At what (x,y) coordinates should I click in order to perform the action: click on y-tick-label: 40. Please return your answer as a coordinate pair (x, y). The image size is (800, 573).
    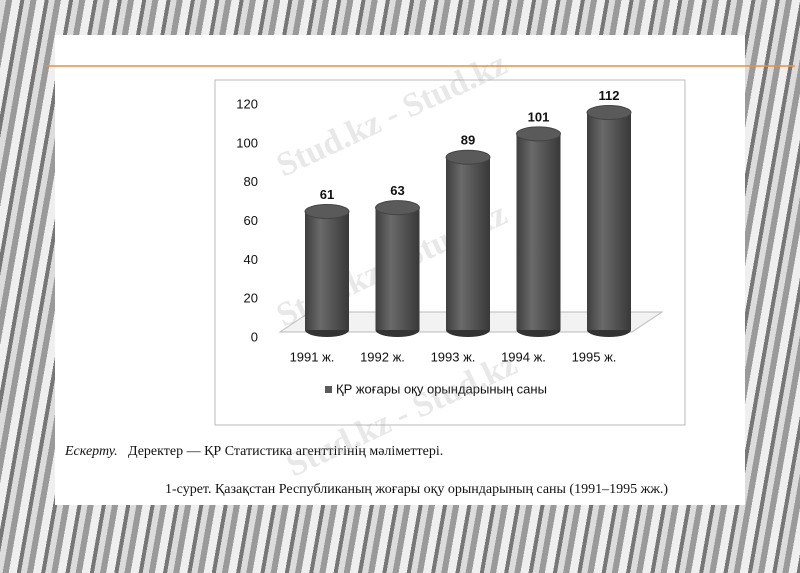
    Looking at the image, I should click on (251, 259).